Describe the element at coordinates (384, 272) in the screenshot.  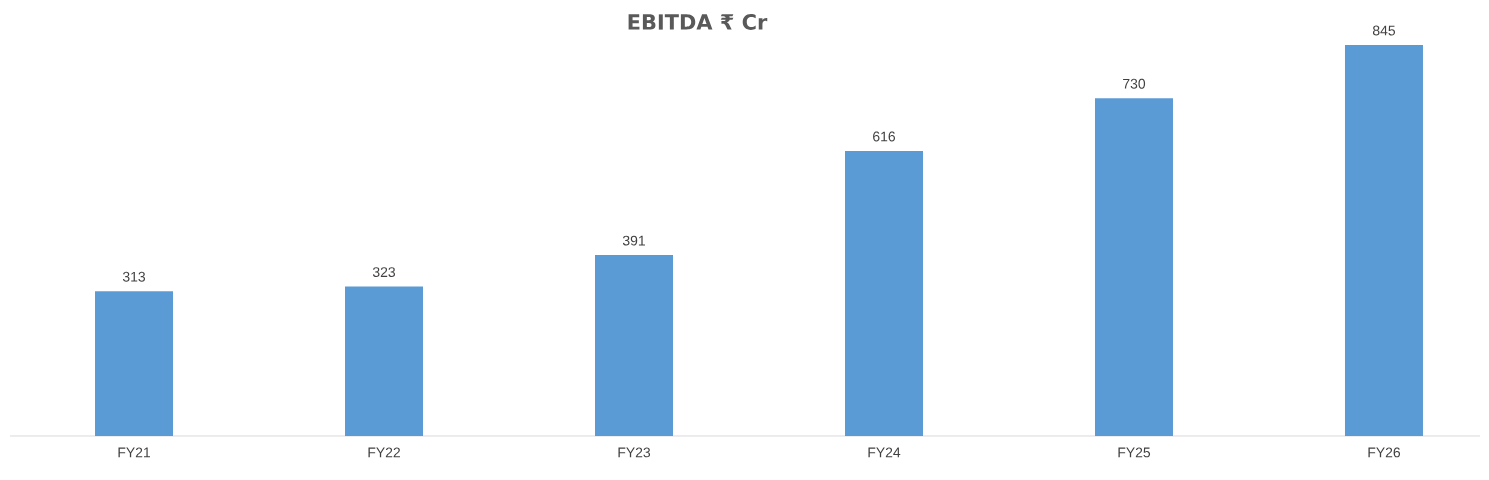
I see `data-label: 323` at that location.